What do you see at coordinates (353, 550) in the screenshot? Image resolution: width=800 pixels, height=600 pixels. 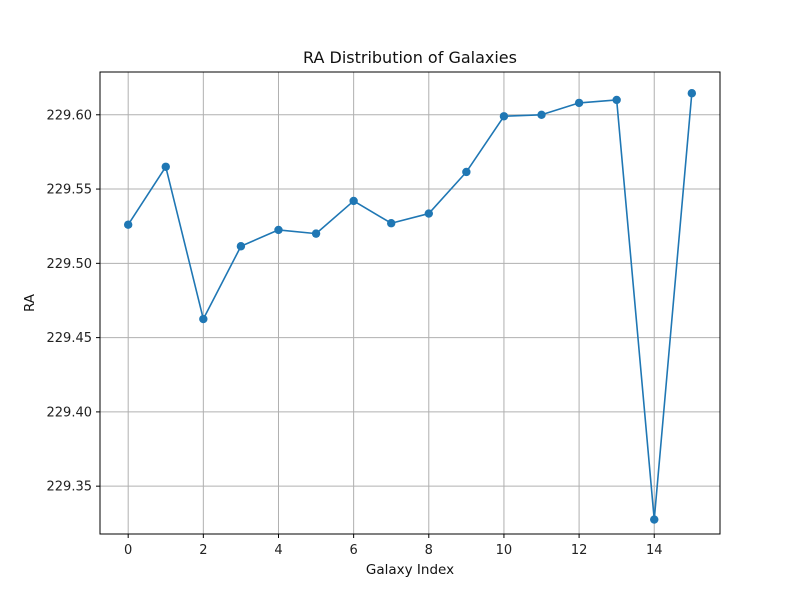 I see `x-tick-label: 6` at bounding box center [353, 550].